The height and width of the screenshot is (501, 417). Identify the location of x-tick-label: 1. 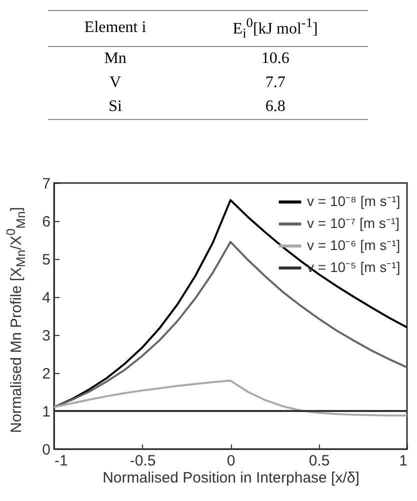
(403, 461).